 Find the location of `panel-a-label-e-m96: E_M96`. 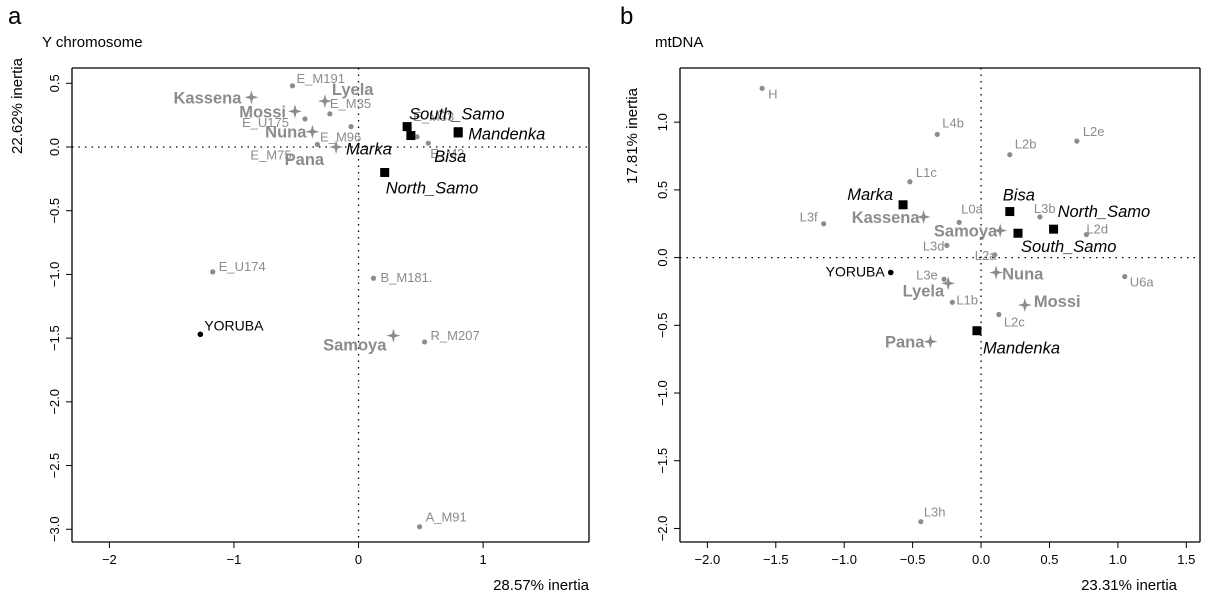

panel-a-label-e-m96: E_M96 is located at coordinates (340, 137).